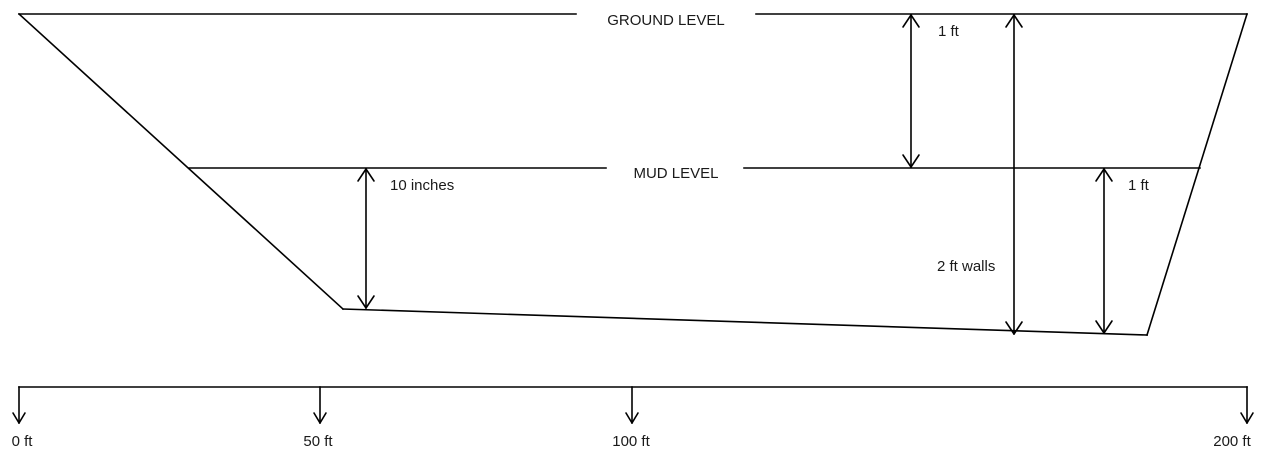 Image resolution: width=1265 pixels, height=452 pixels. I want to click on ground-level-label: GROUND LEVEL, so click(666, 20).